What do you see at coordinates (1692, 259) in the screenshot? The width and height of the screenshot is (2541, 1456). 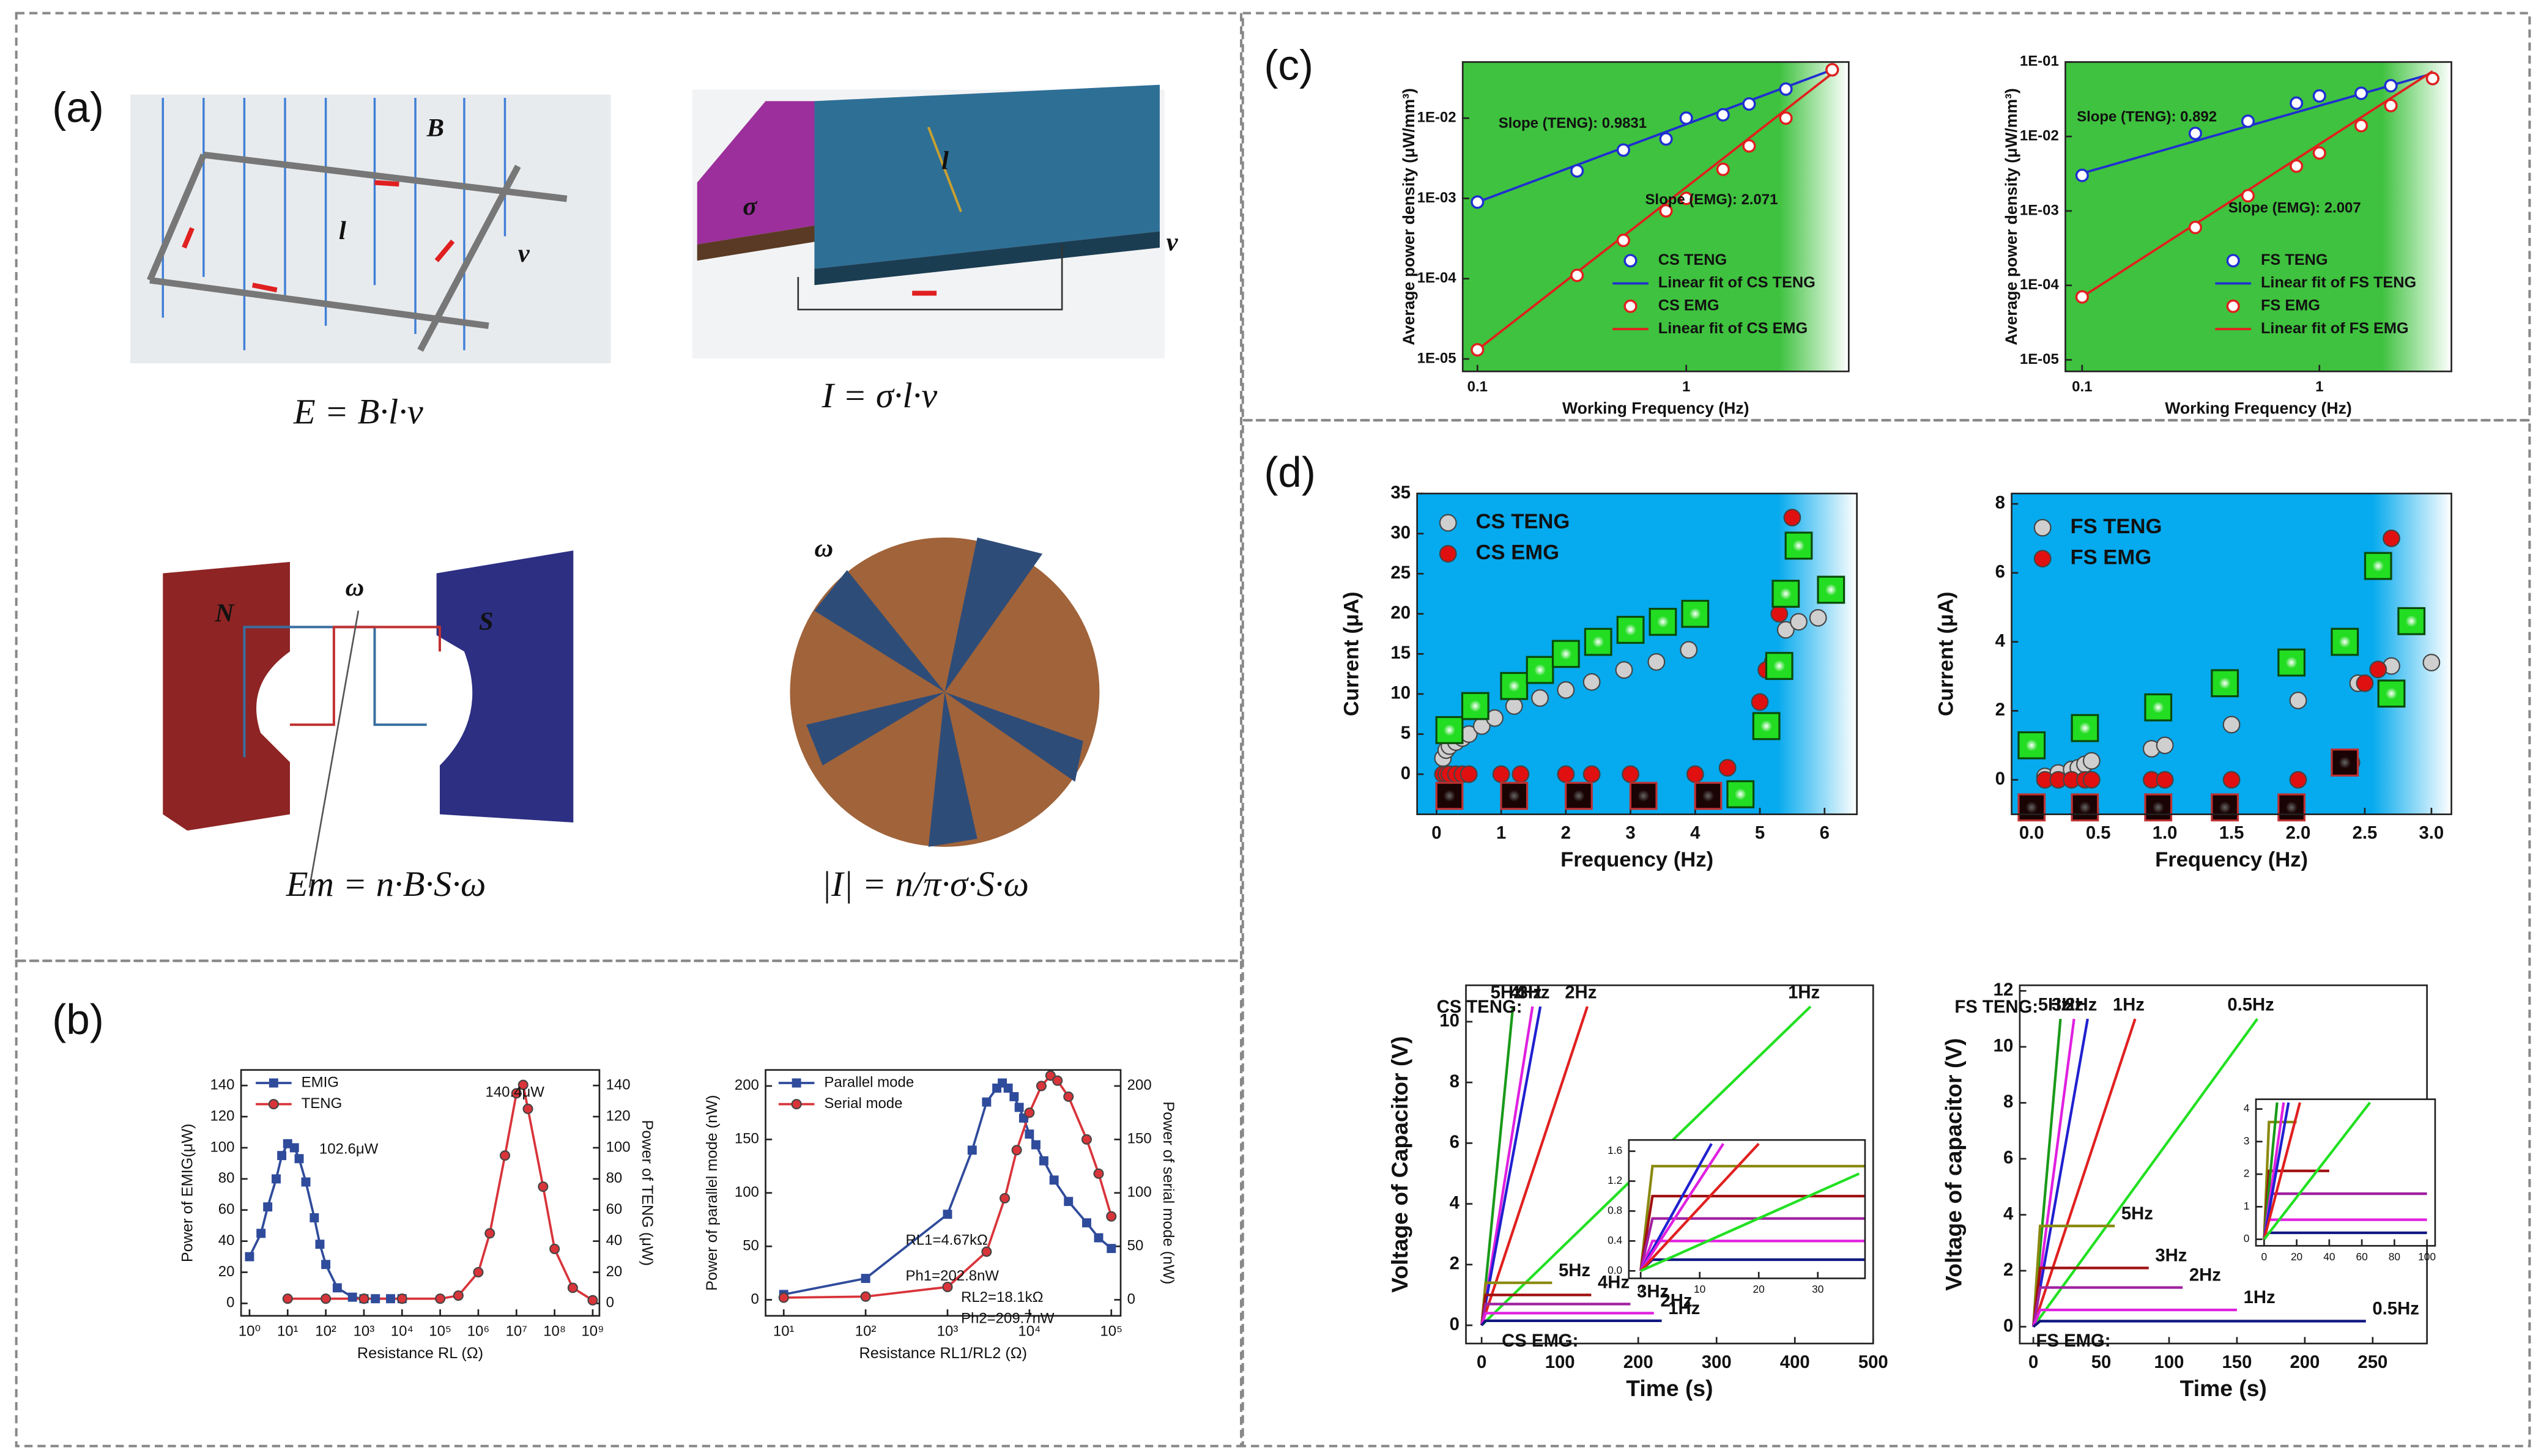 I see `legend-label: CS TENG` at bounding box center [1692, 259].